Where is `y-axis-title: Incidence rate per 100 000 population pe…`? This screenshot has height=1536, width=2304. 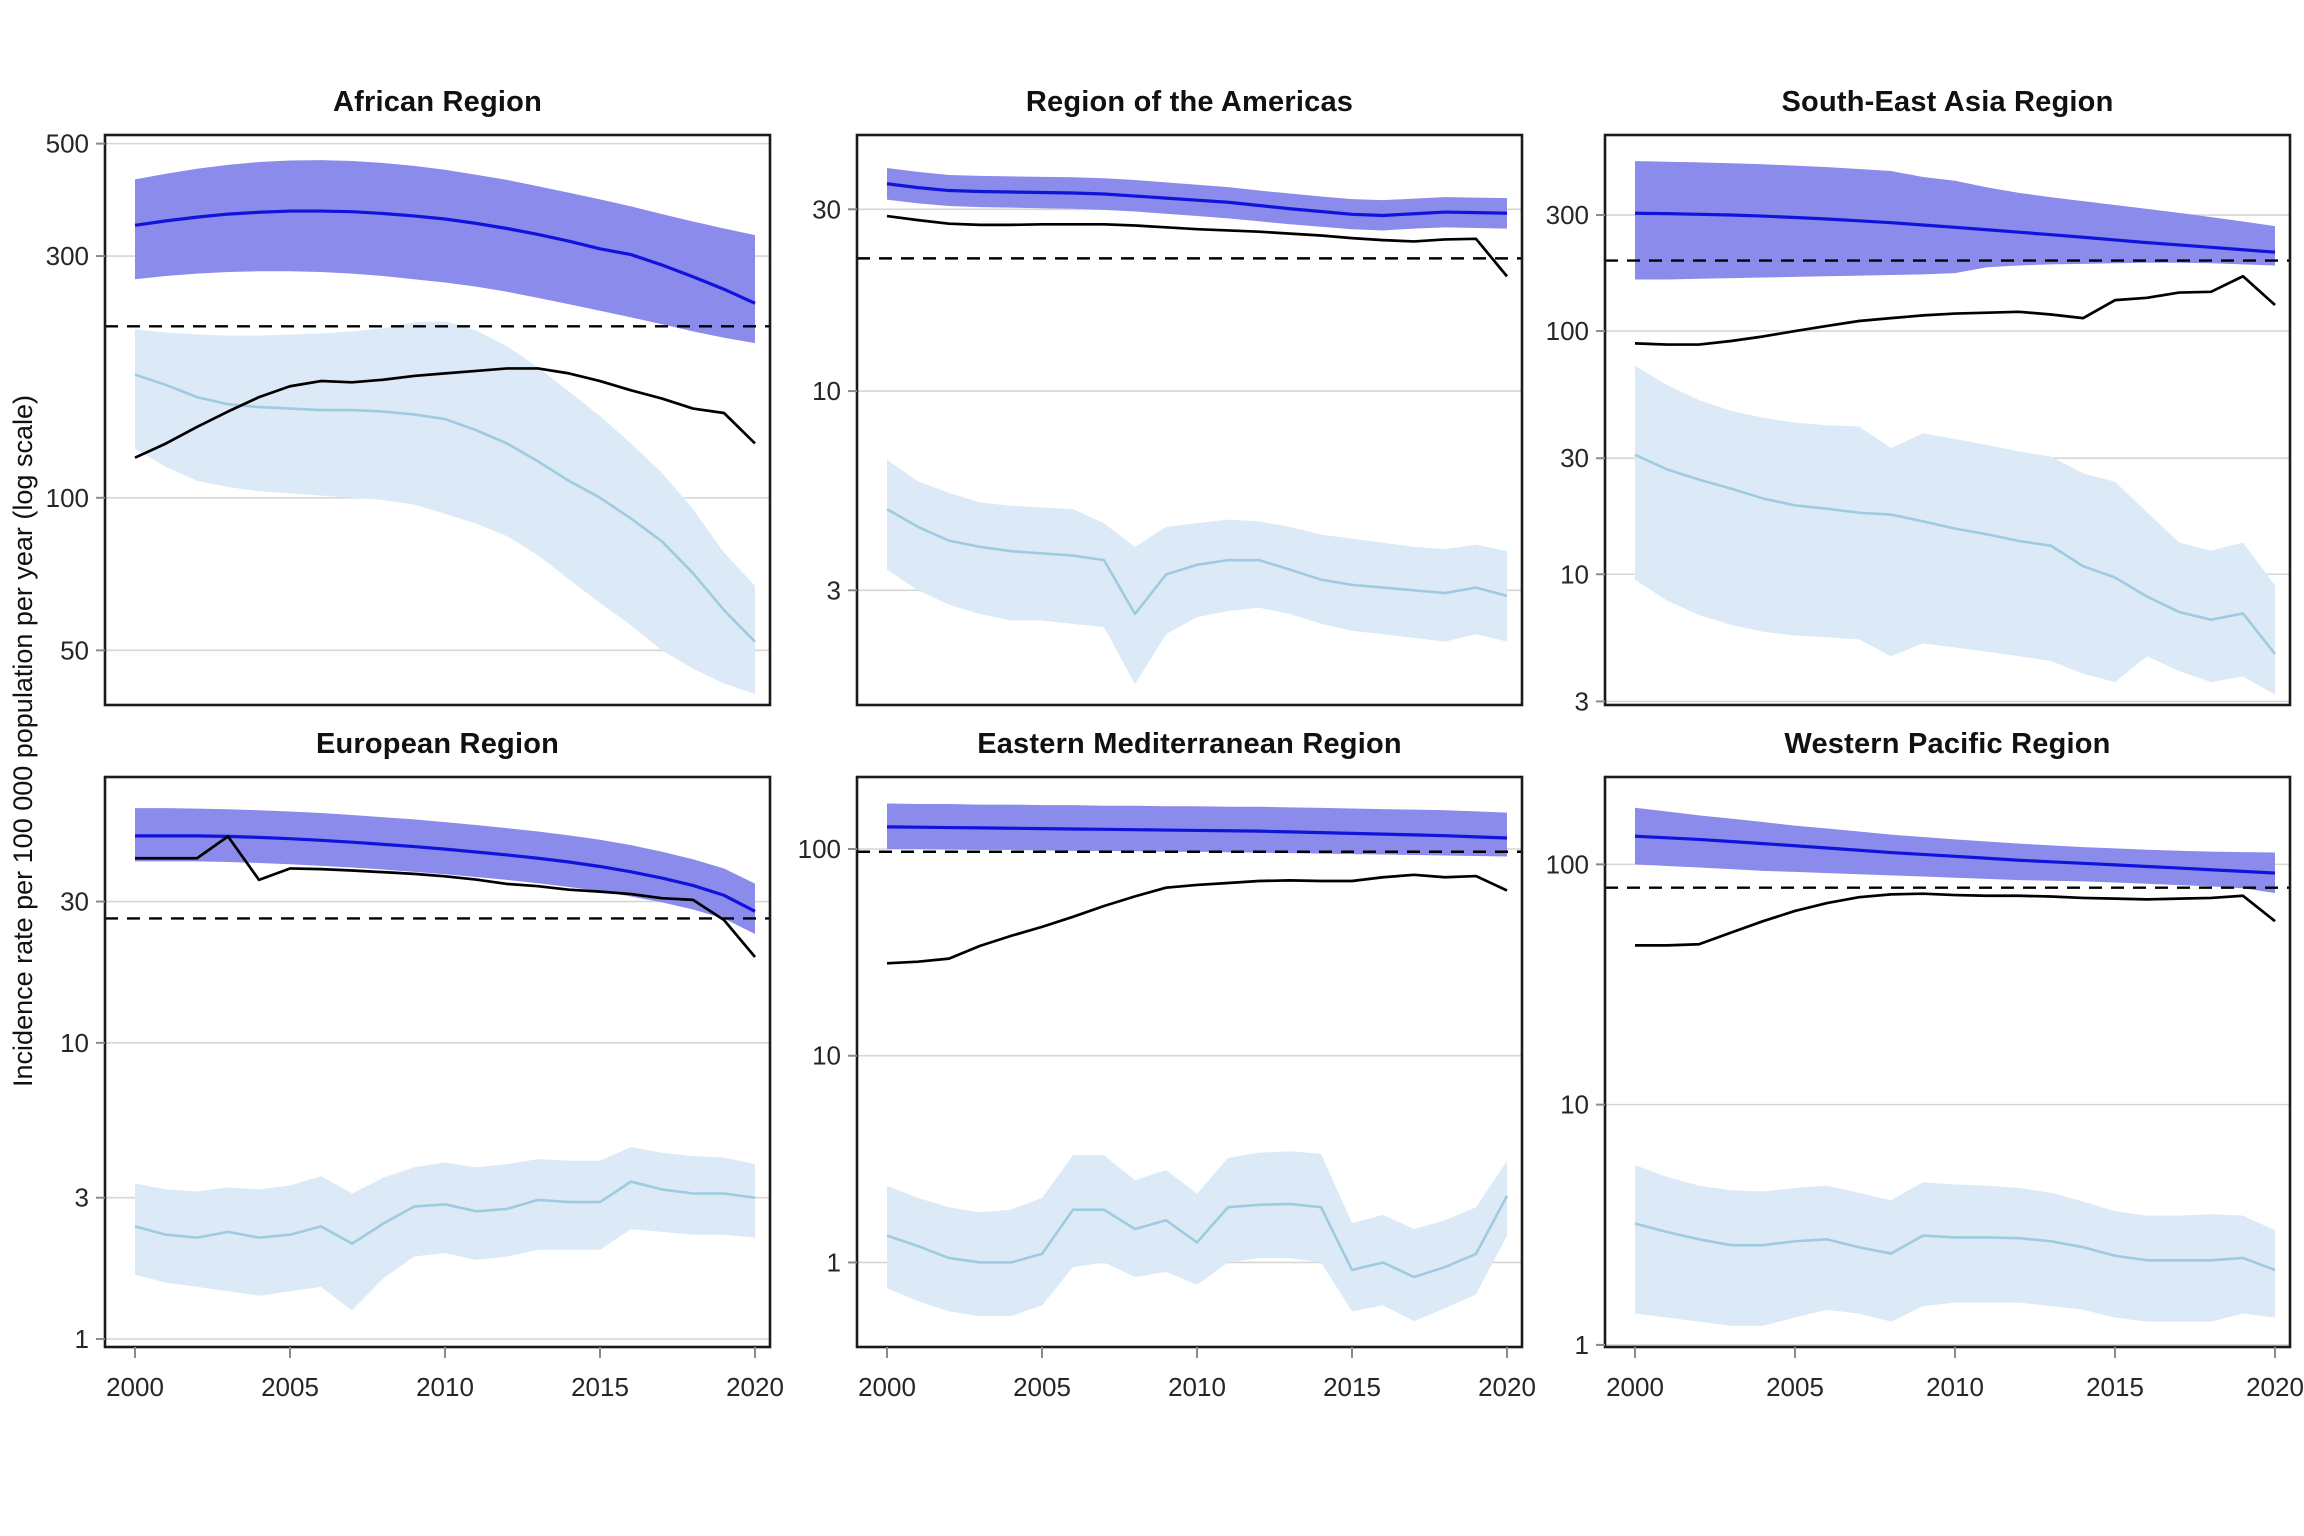 y-axis-title: Incidence rate per 100 000 population pe… is located at coordinates (23, 741).